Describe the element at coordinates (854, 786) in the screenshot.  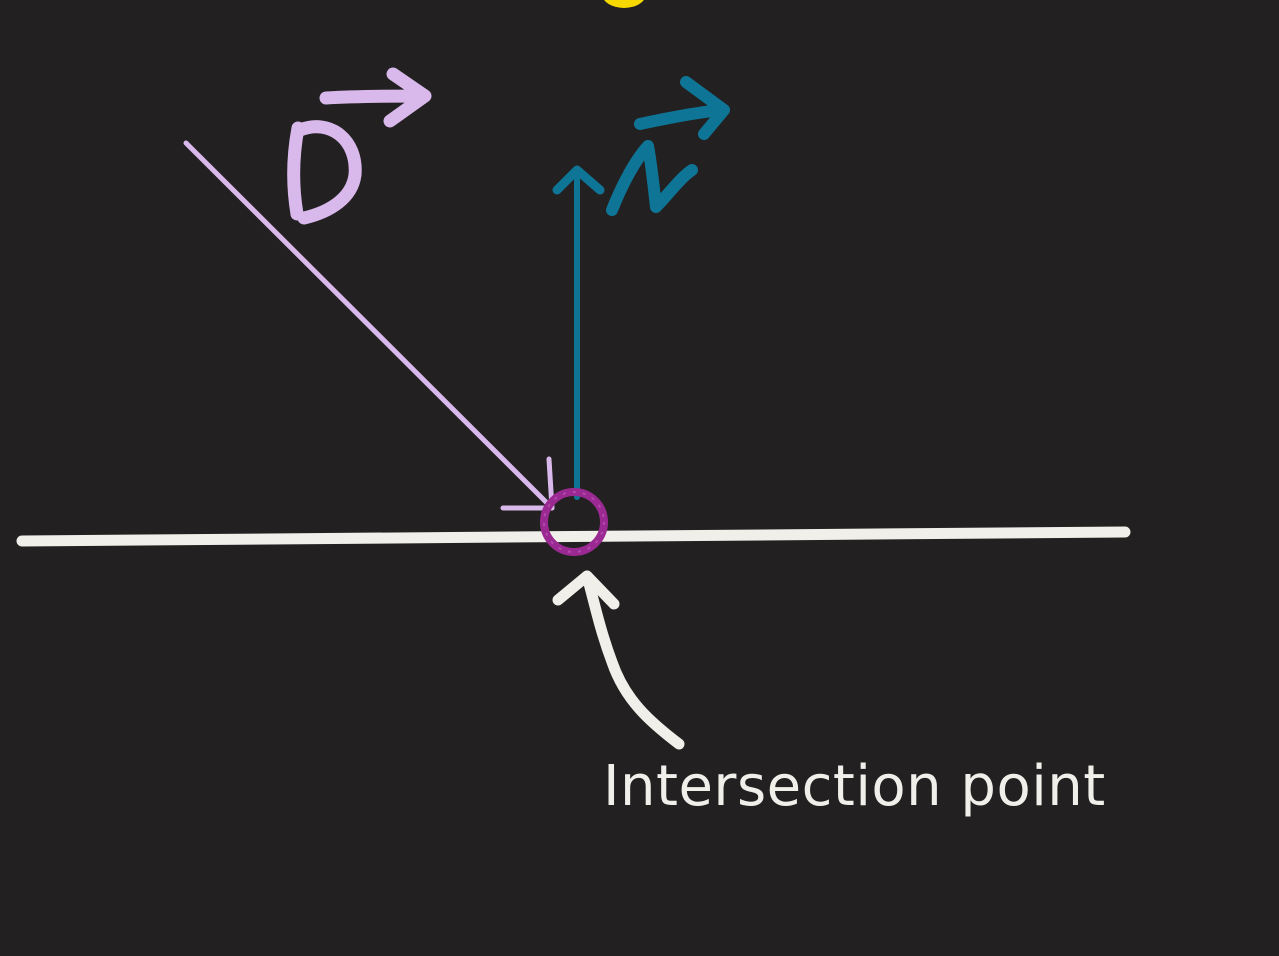
I see `intersection-point-label: Intersection point` at that location.